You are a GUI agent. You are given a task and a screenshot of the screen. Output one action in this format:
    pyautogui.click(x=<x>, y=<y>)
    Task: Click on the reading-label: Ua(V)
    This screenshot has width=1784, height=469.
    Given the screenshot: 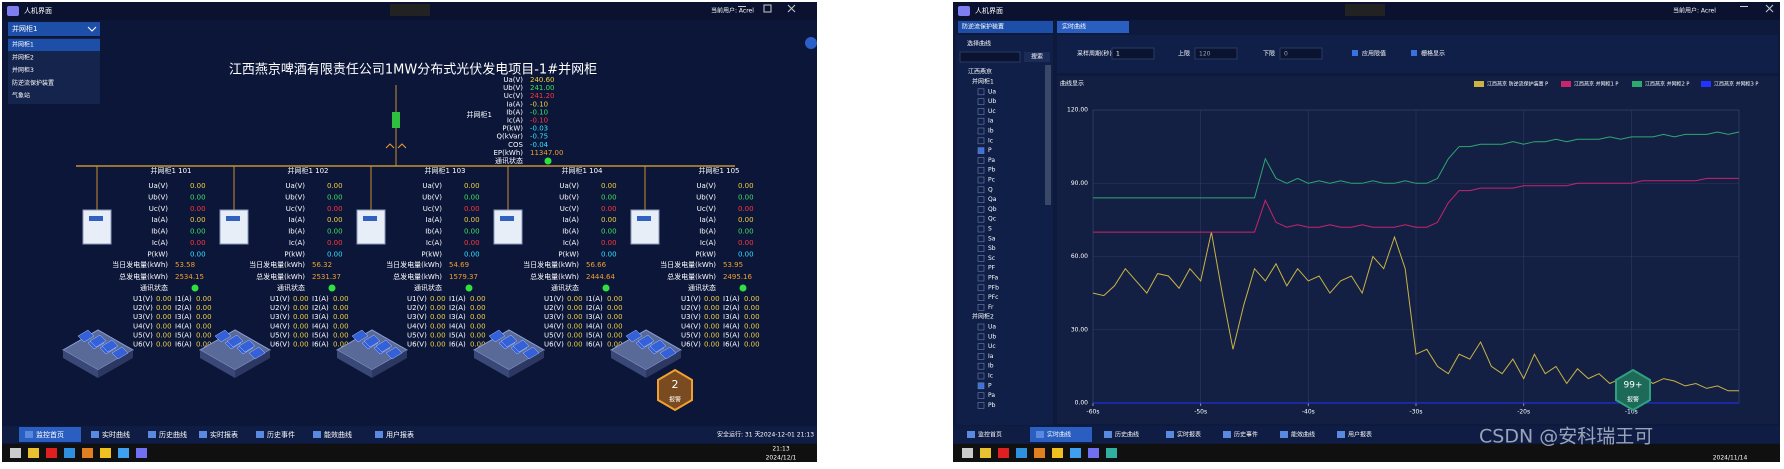 What is the action you would take?
    pyautogui.click(x=569, y=186)
    